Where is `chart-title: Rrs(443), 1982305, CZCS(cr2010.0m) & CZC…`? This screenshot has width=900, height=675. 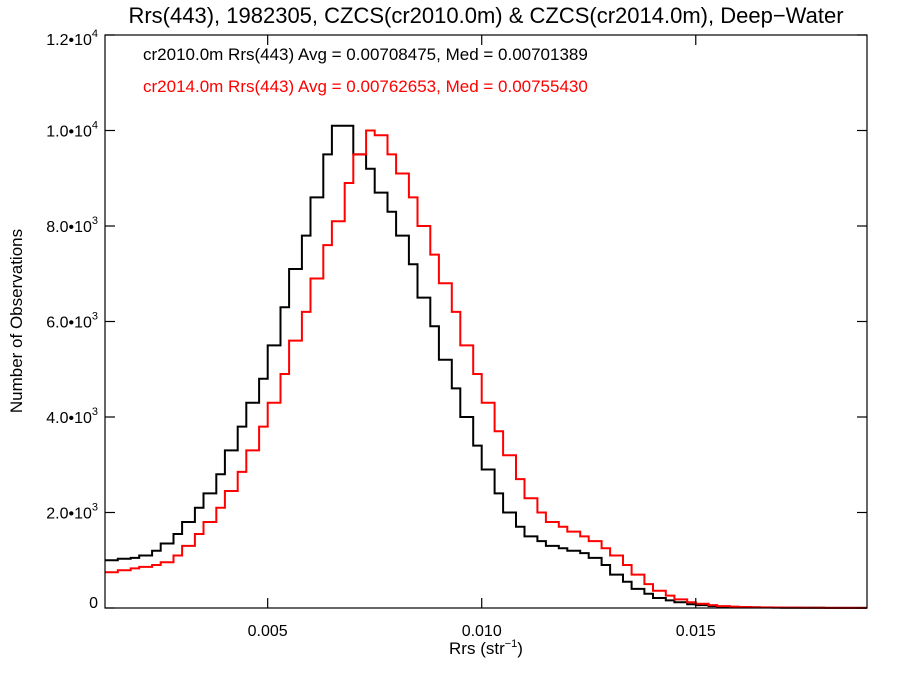 chart-title: Rrs(443), 1982305, CZCS(cr2010.0m) & CZC… is located at coordinates (485, 15).